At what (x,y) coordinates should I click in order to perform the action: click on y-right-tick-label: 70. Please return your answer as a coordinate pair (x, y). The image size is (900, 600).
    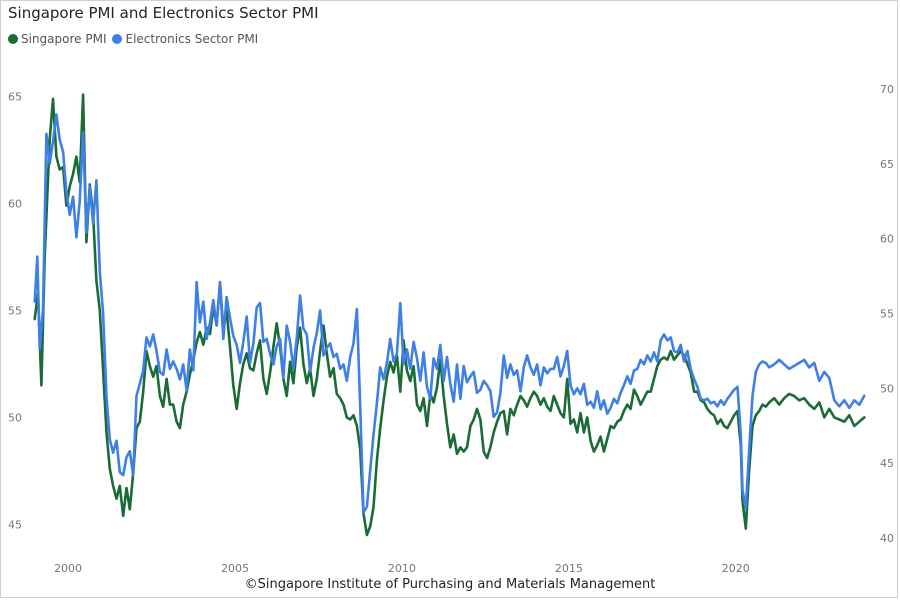
    Looking at the image, I should click on (887, 89).